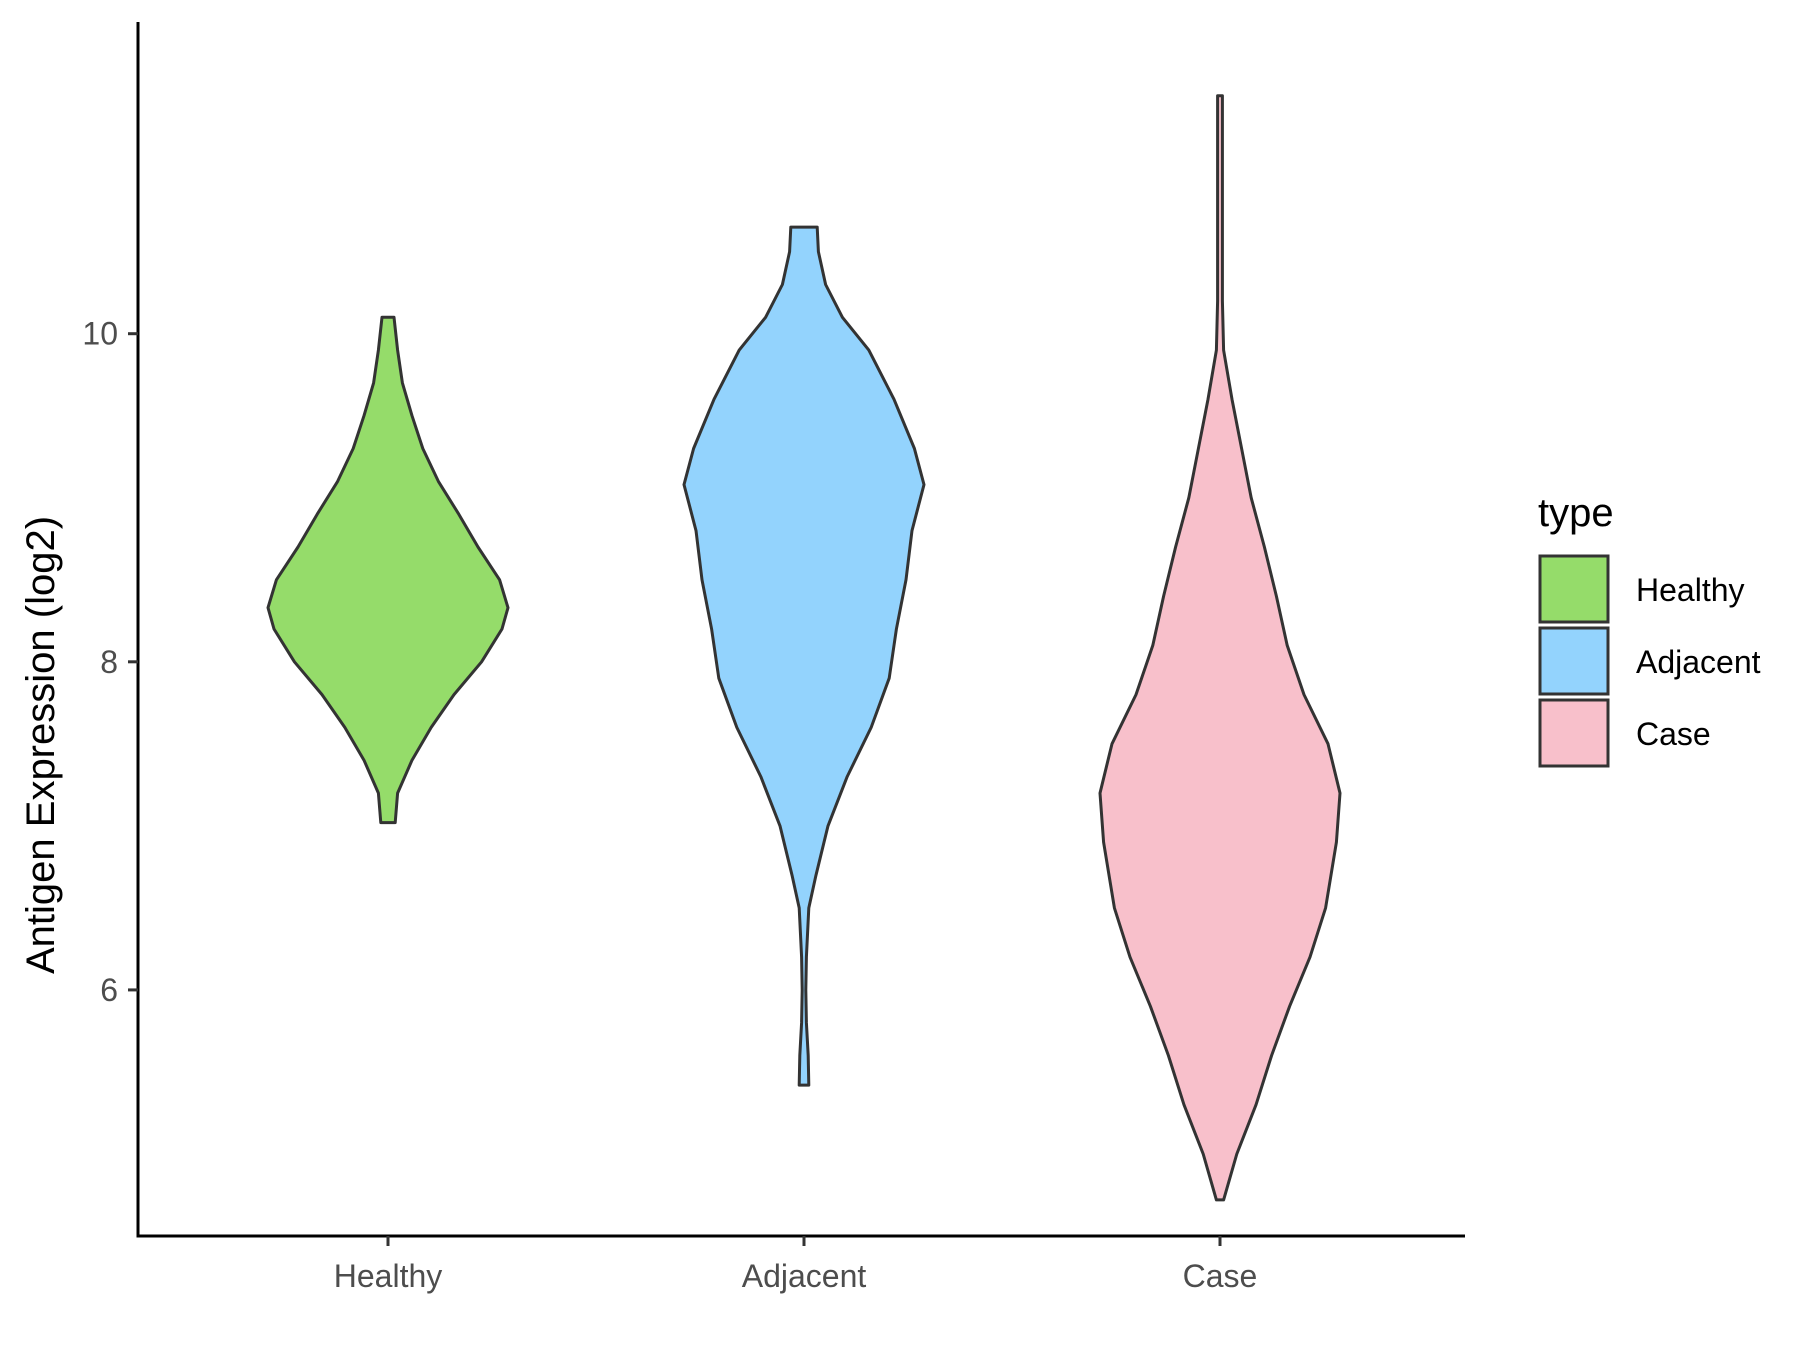  What do you see at coordinates (1690, 590) in the screenshot?
I see `legend-label-healthy: Healthy` at bounding box center [1690, 590].